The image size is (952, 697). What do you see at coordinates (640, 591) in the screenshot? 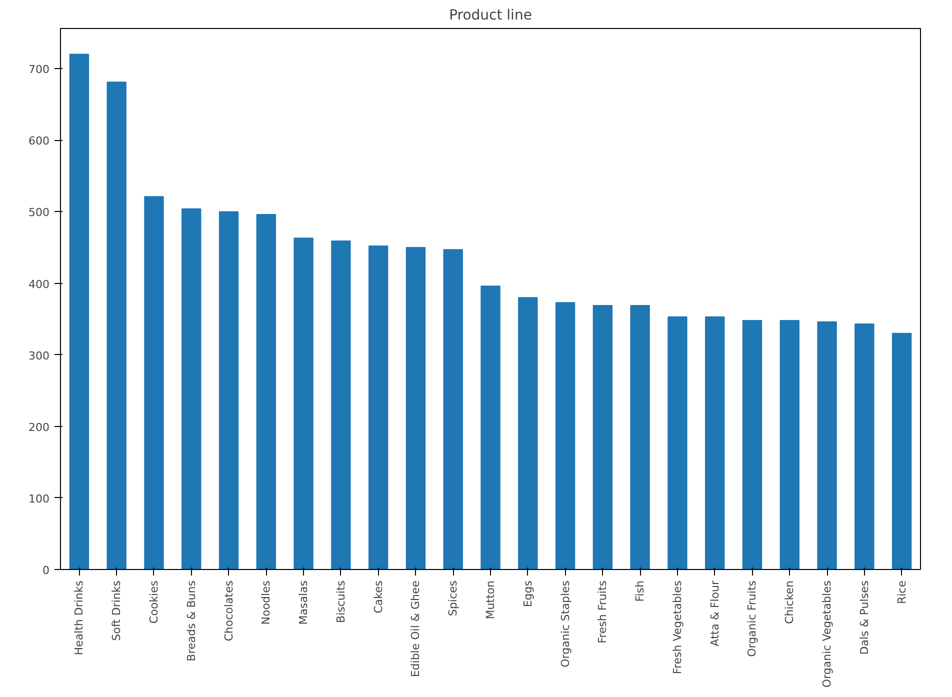
I see `x-tick-label: Fish` at bounding box center [640, 591].